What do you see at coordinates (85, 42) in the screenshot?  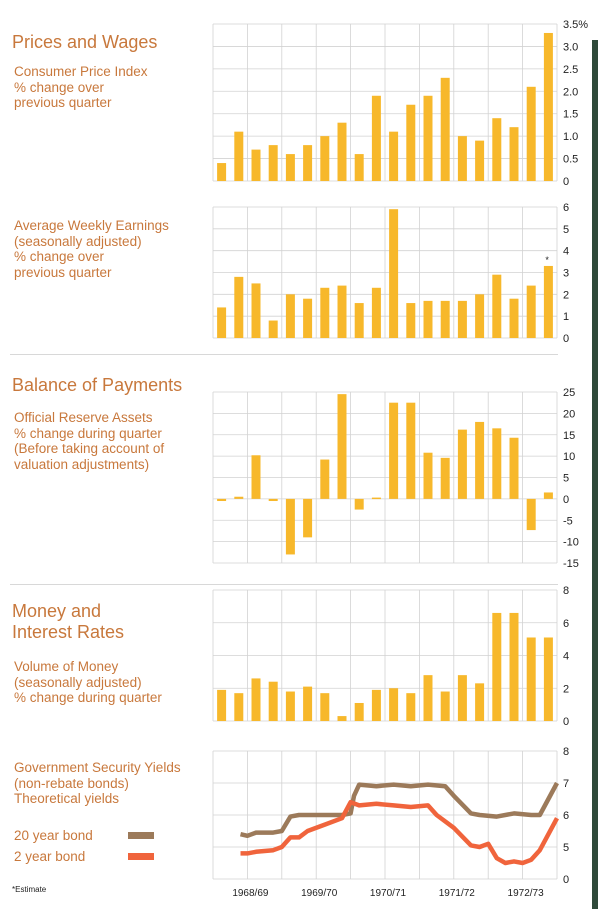 I see `prices-title: Prices and Wages` at bounding box center [85, 42].